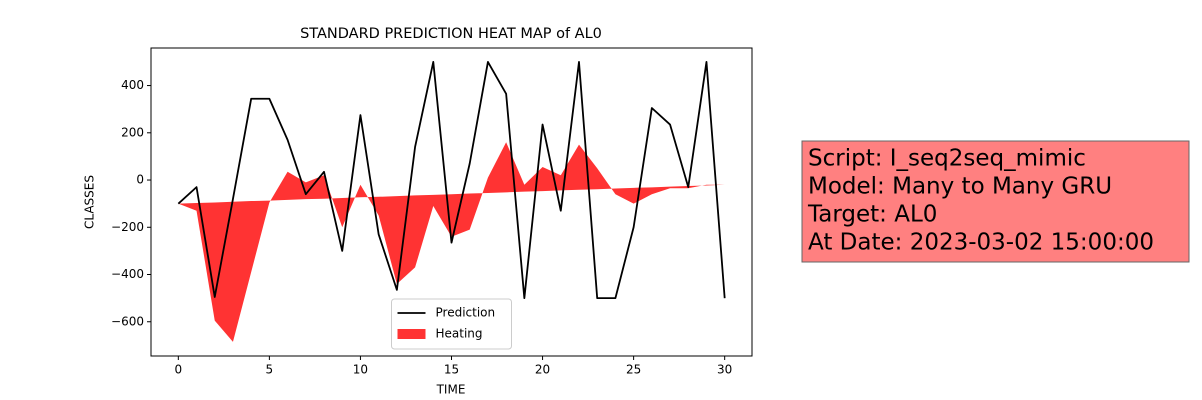 This screenshot has height=400, width=1202. What do you see at coordinates (872, 215) in the screenshot?
I see `info-line: Target: AL0` at bounding box center [872, 215].